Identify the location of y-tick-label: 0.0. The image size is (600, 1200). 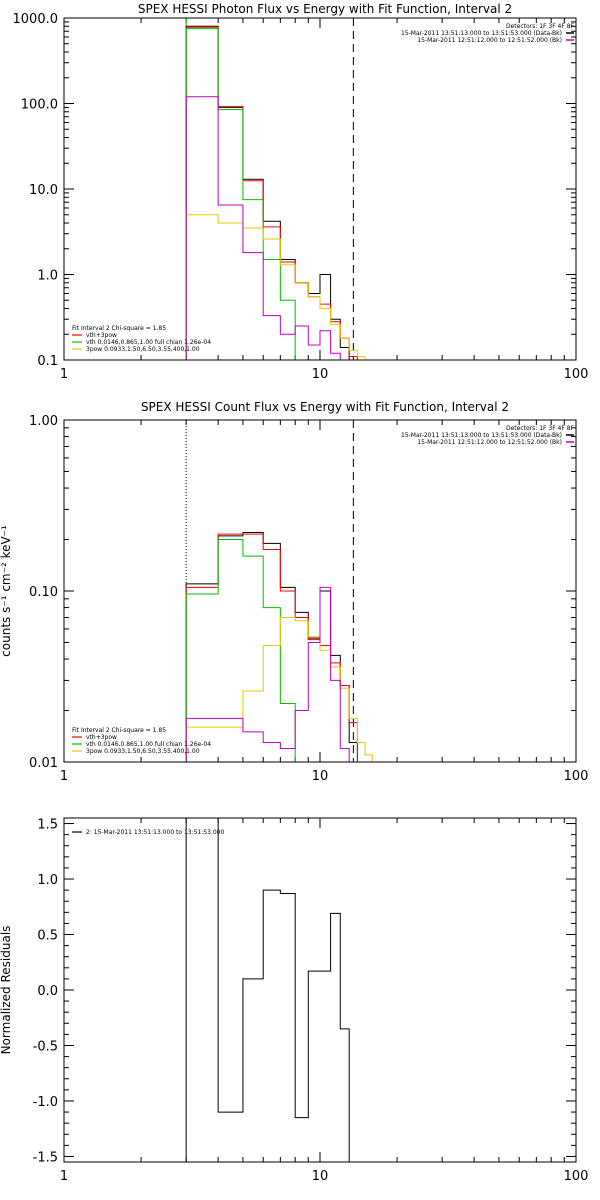
(47, 991).